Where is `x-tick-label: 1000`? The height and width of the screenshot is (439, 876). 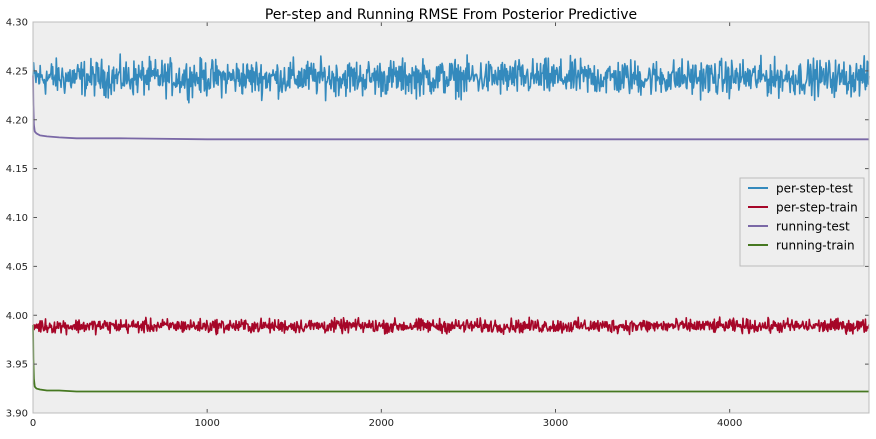
x-tick-label: 1000 is located at coordinates (206, 423).